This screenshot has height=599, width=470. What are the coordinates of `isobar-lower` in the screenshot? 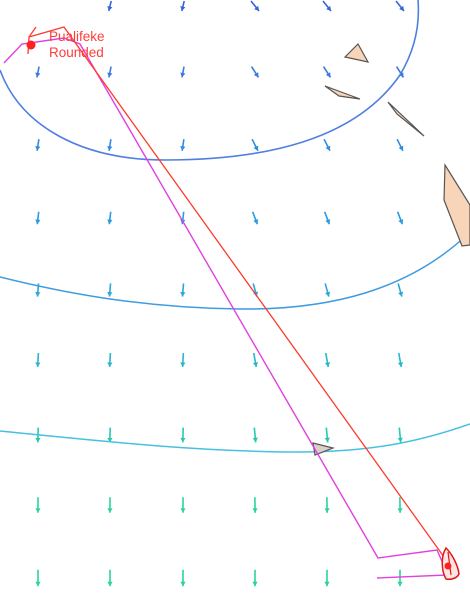 It's located at (235, 438).